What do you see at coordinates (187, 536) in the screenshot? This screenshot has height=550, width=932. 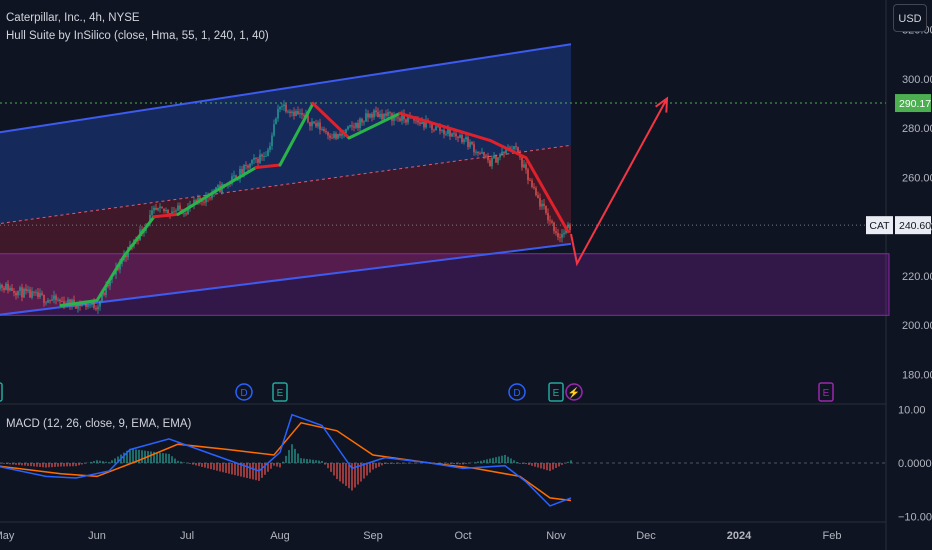 I see `time-tick-label-2: Jul` at bounding box center [187, 536].